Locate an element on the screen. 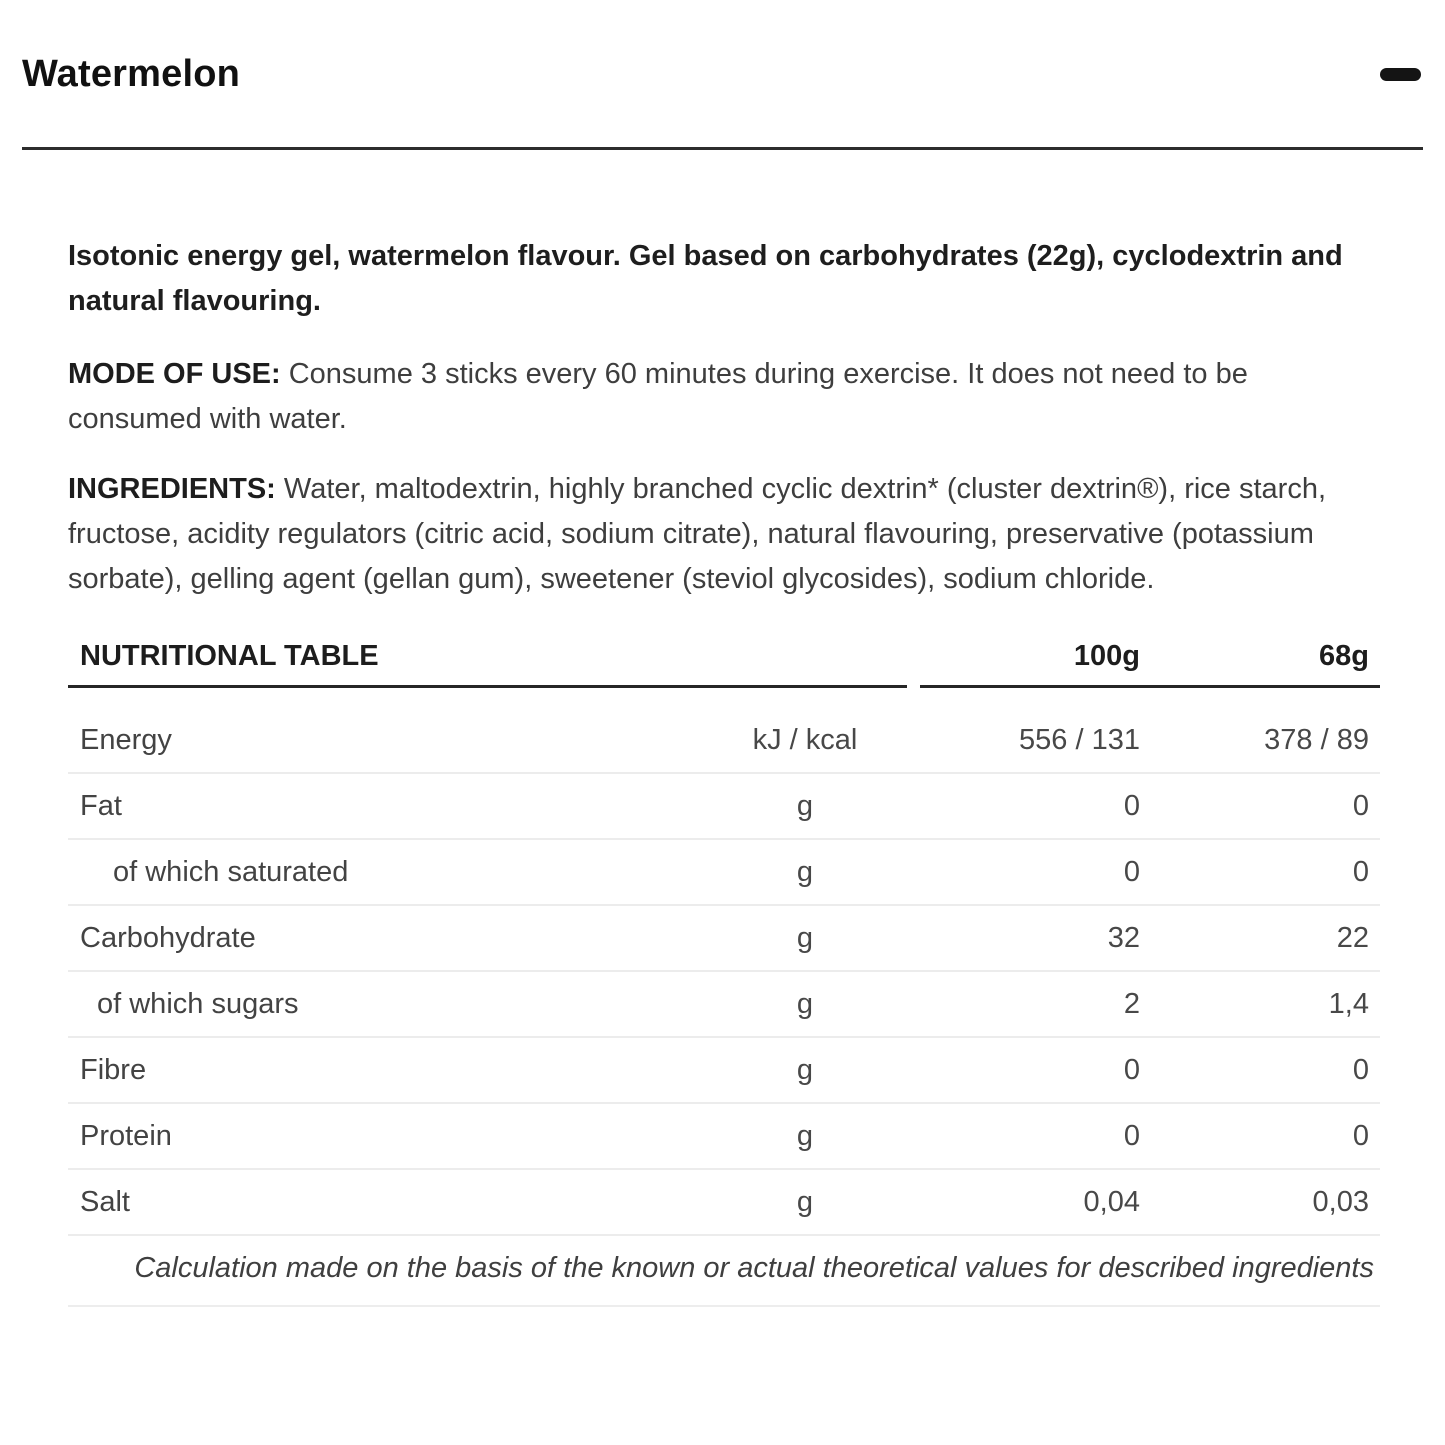  row-name: Carbohydrate is located at coordinates (168, 937).